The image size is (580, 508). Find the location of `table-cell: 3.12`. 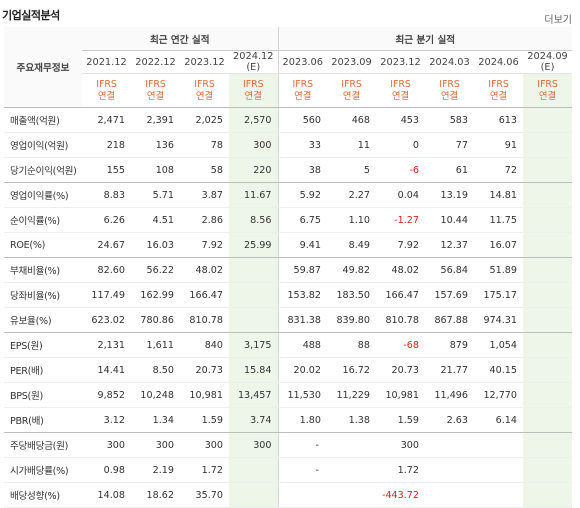

table-cell: 3.12 is located at coordinates (106, 420).